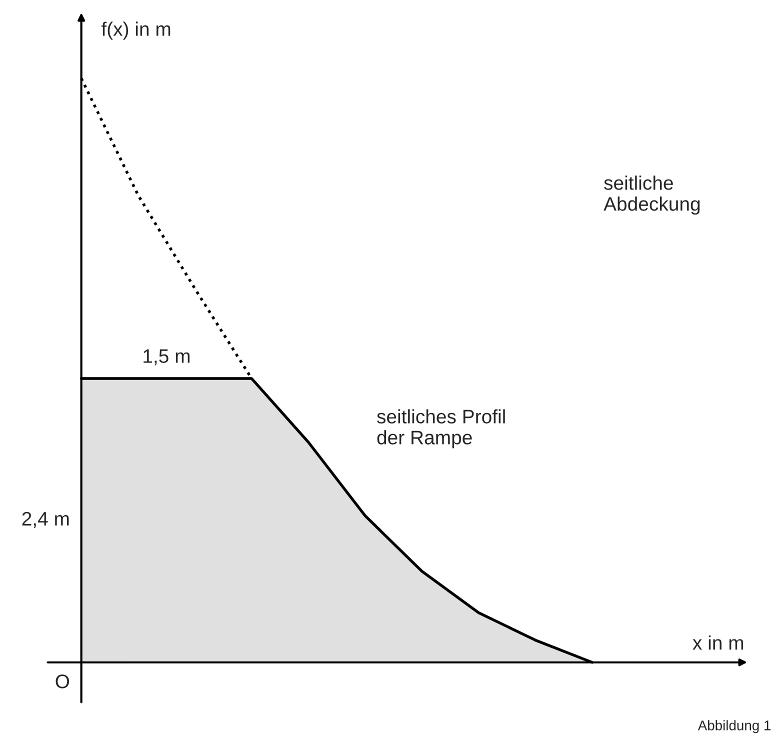  What do you see at coordinates (718, 642) in the screenshot?
I see `x-axis-title: x in m` at bounding box center [718, 642].